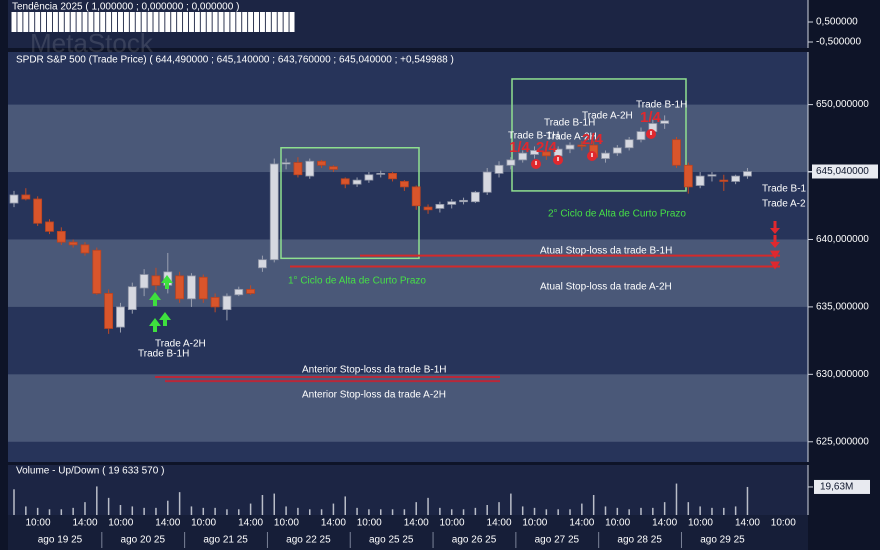 The image size is (880, 550). Describe the element at coordinates (775, 265) in the screenshot. I see `stop-marker` at that location.